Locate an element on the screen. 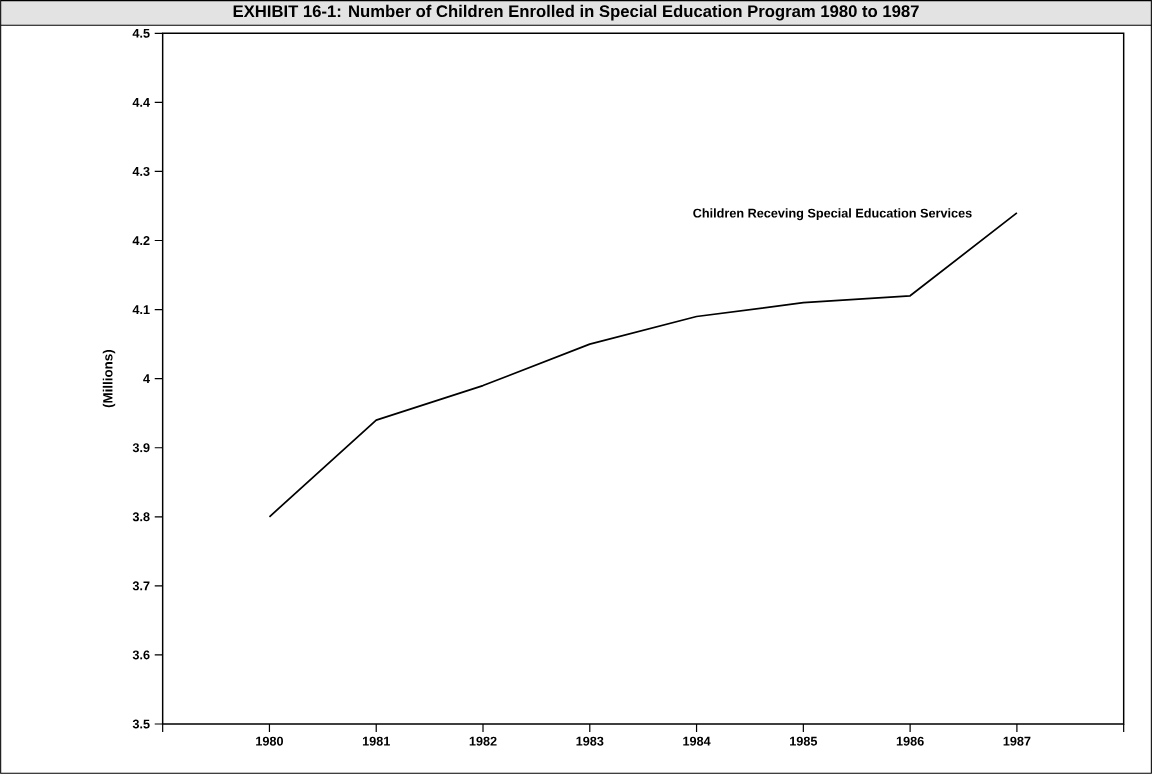 This screenshot has width=1152, height=774. y-tick-label: 3.6 is located at coordinates (141, 655).